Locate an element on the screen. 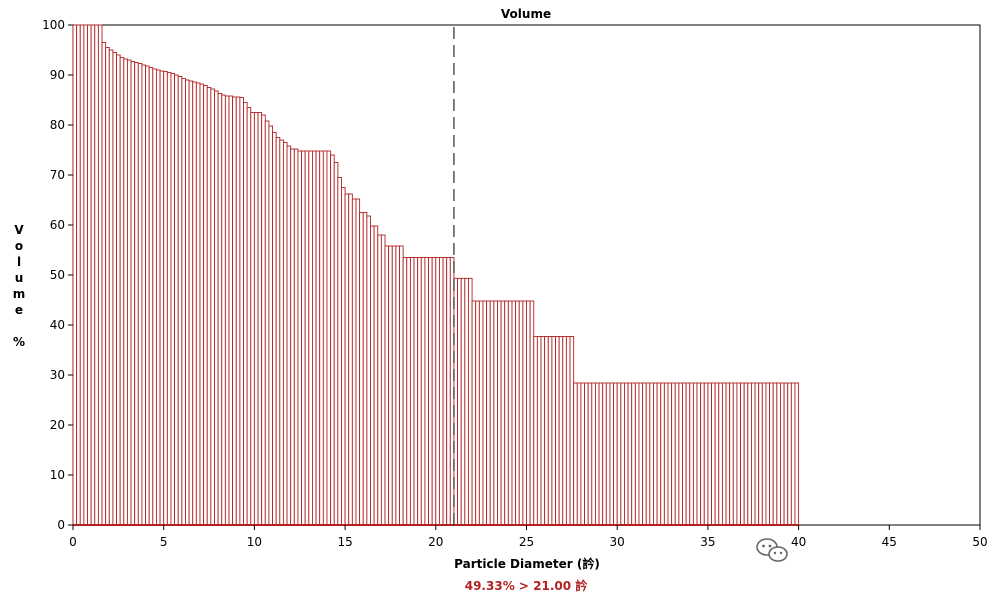  y-axis-label-char: l is located at coordinates (19, 262).